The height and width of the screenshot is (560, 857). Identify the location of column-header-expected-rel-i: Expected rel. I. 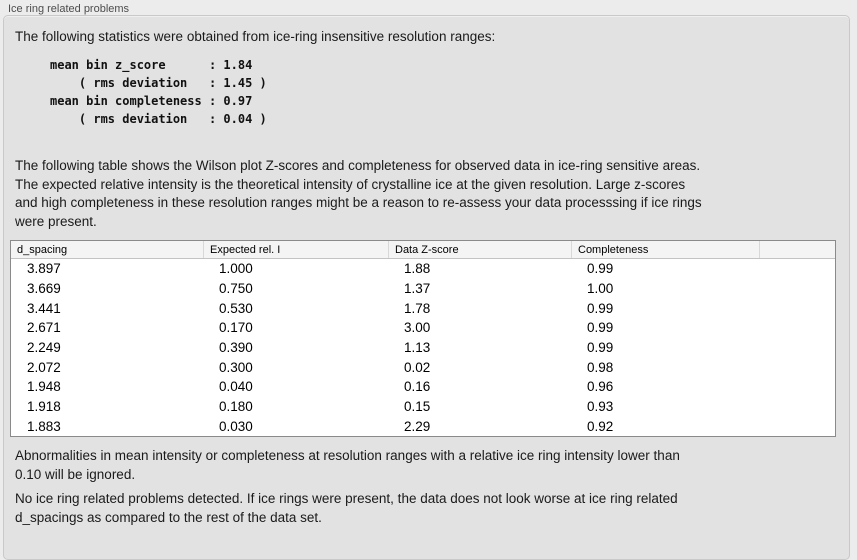
(295, 249).